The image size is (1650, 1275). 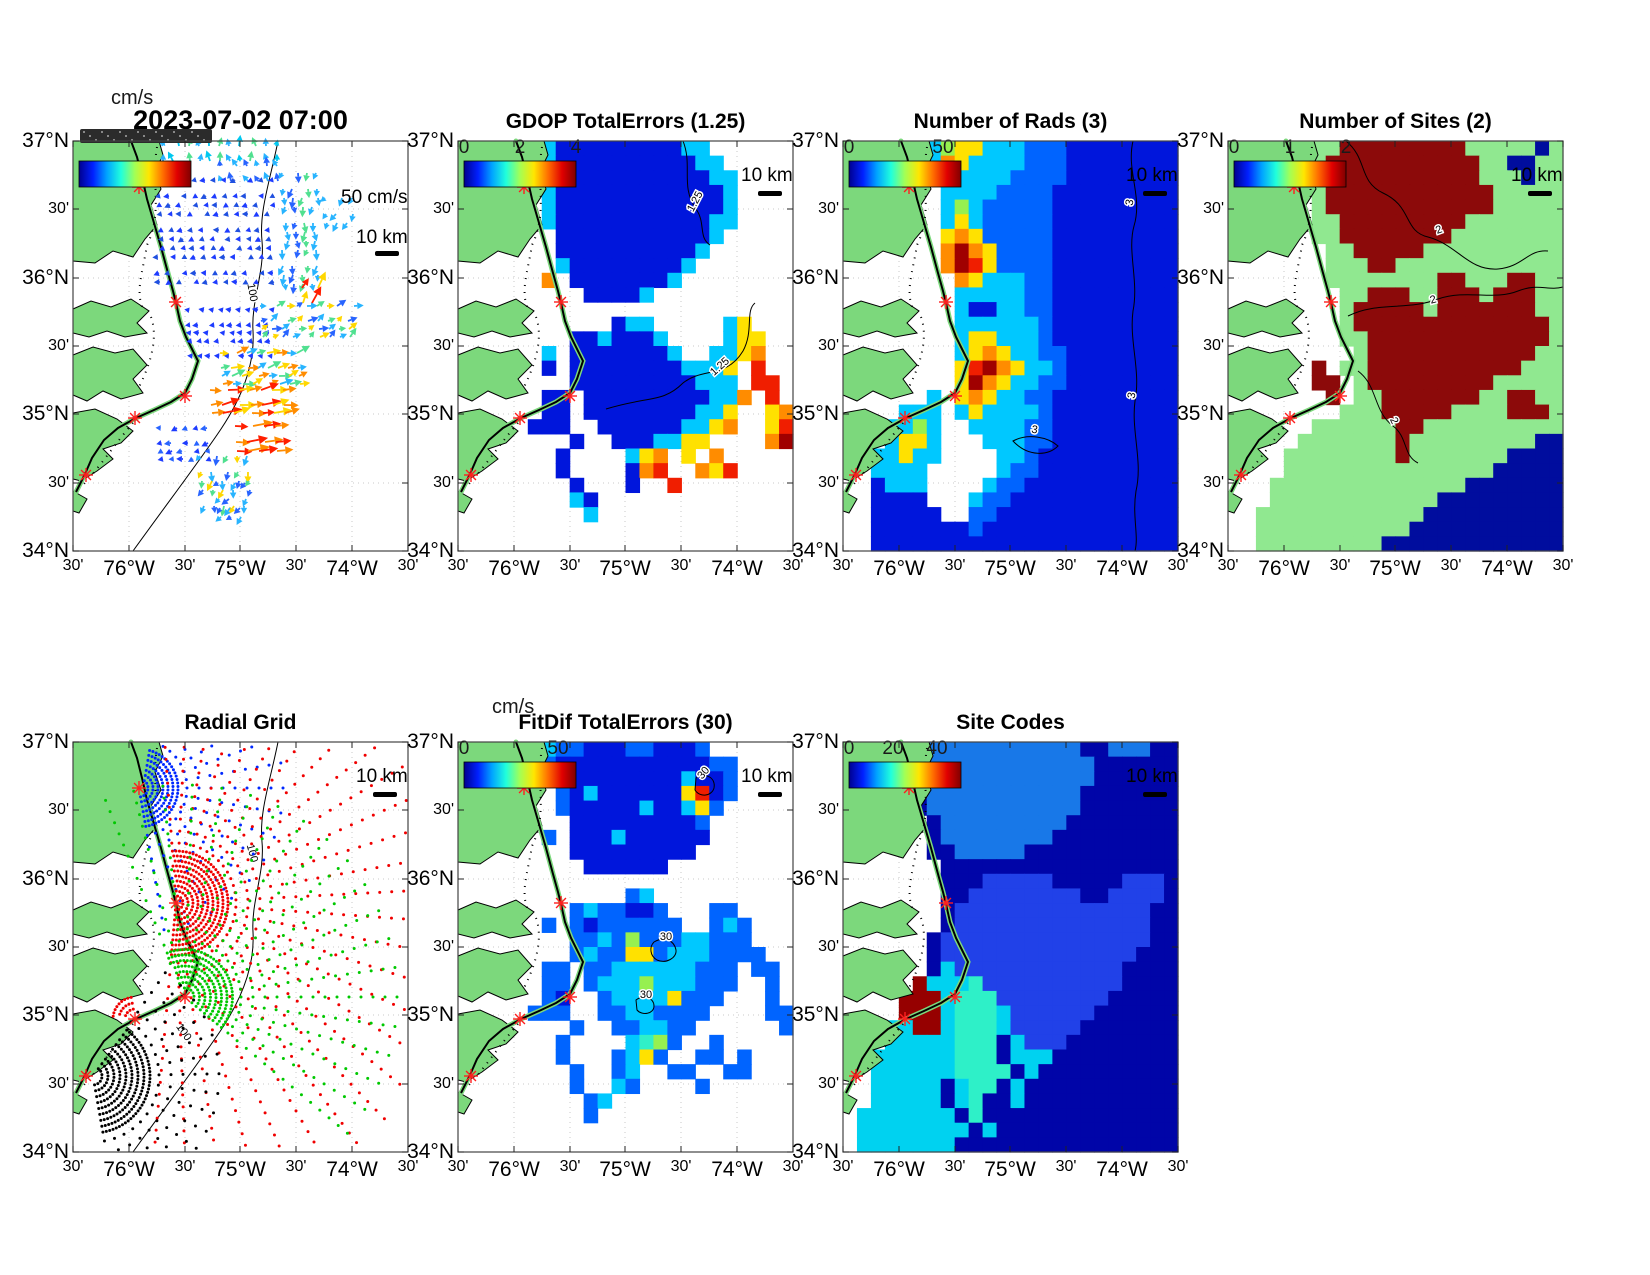 I want to click on panel-title-num-sites: Number of Sites (2), so click(x=1395, y=121).